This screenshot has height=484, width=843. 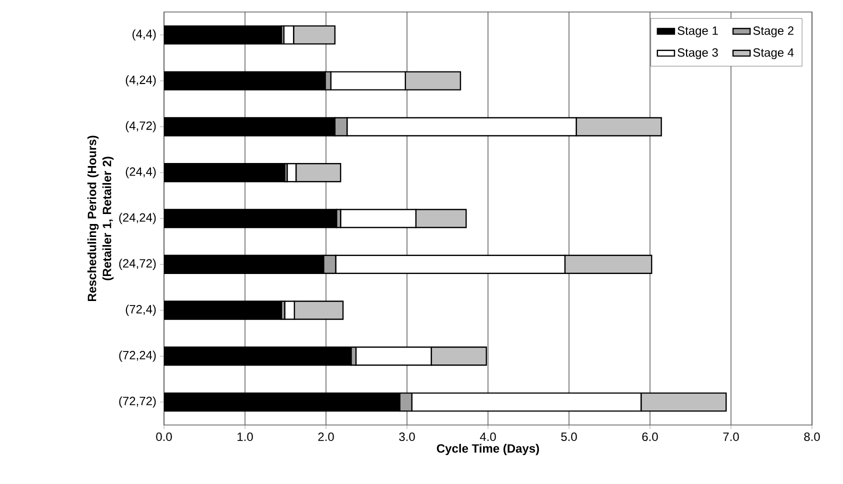 I want to click on x-tick-label: 4.0, so click(x=488, y=437).